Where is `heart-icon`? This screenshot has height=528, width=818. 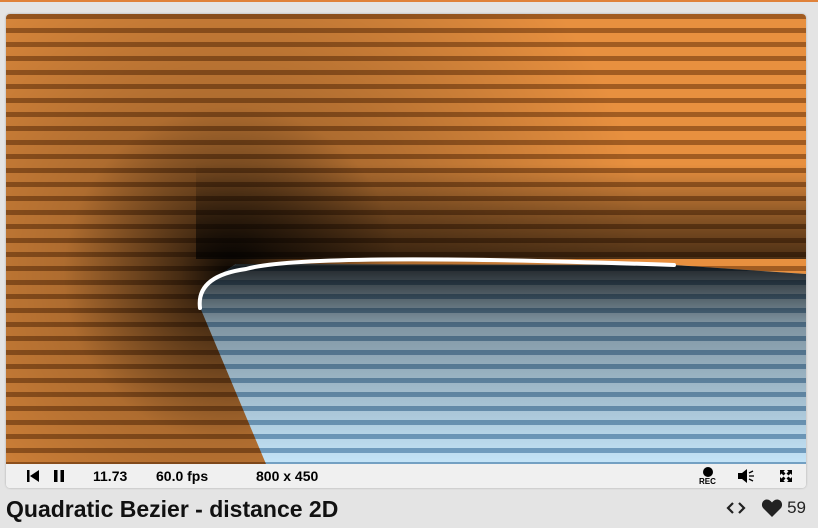
heart-icon is located at coordinates (772, 508).